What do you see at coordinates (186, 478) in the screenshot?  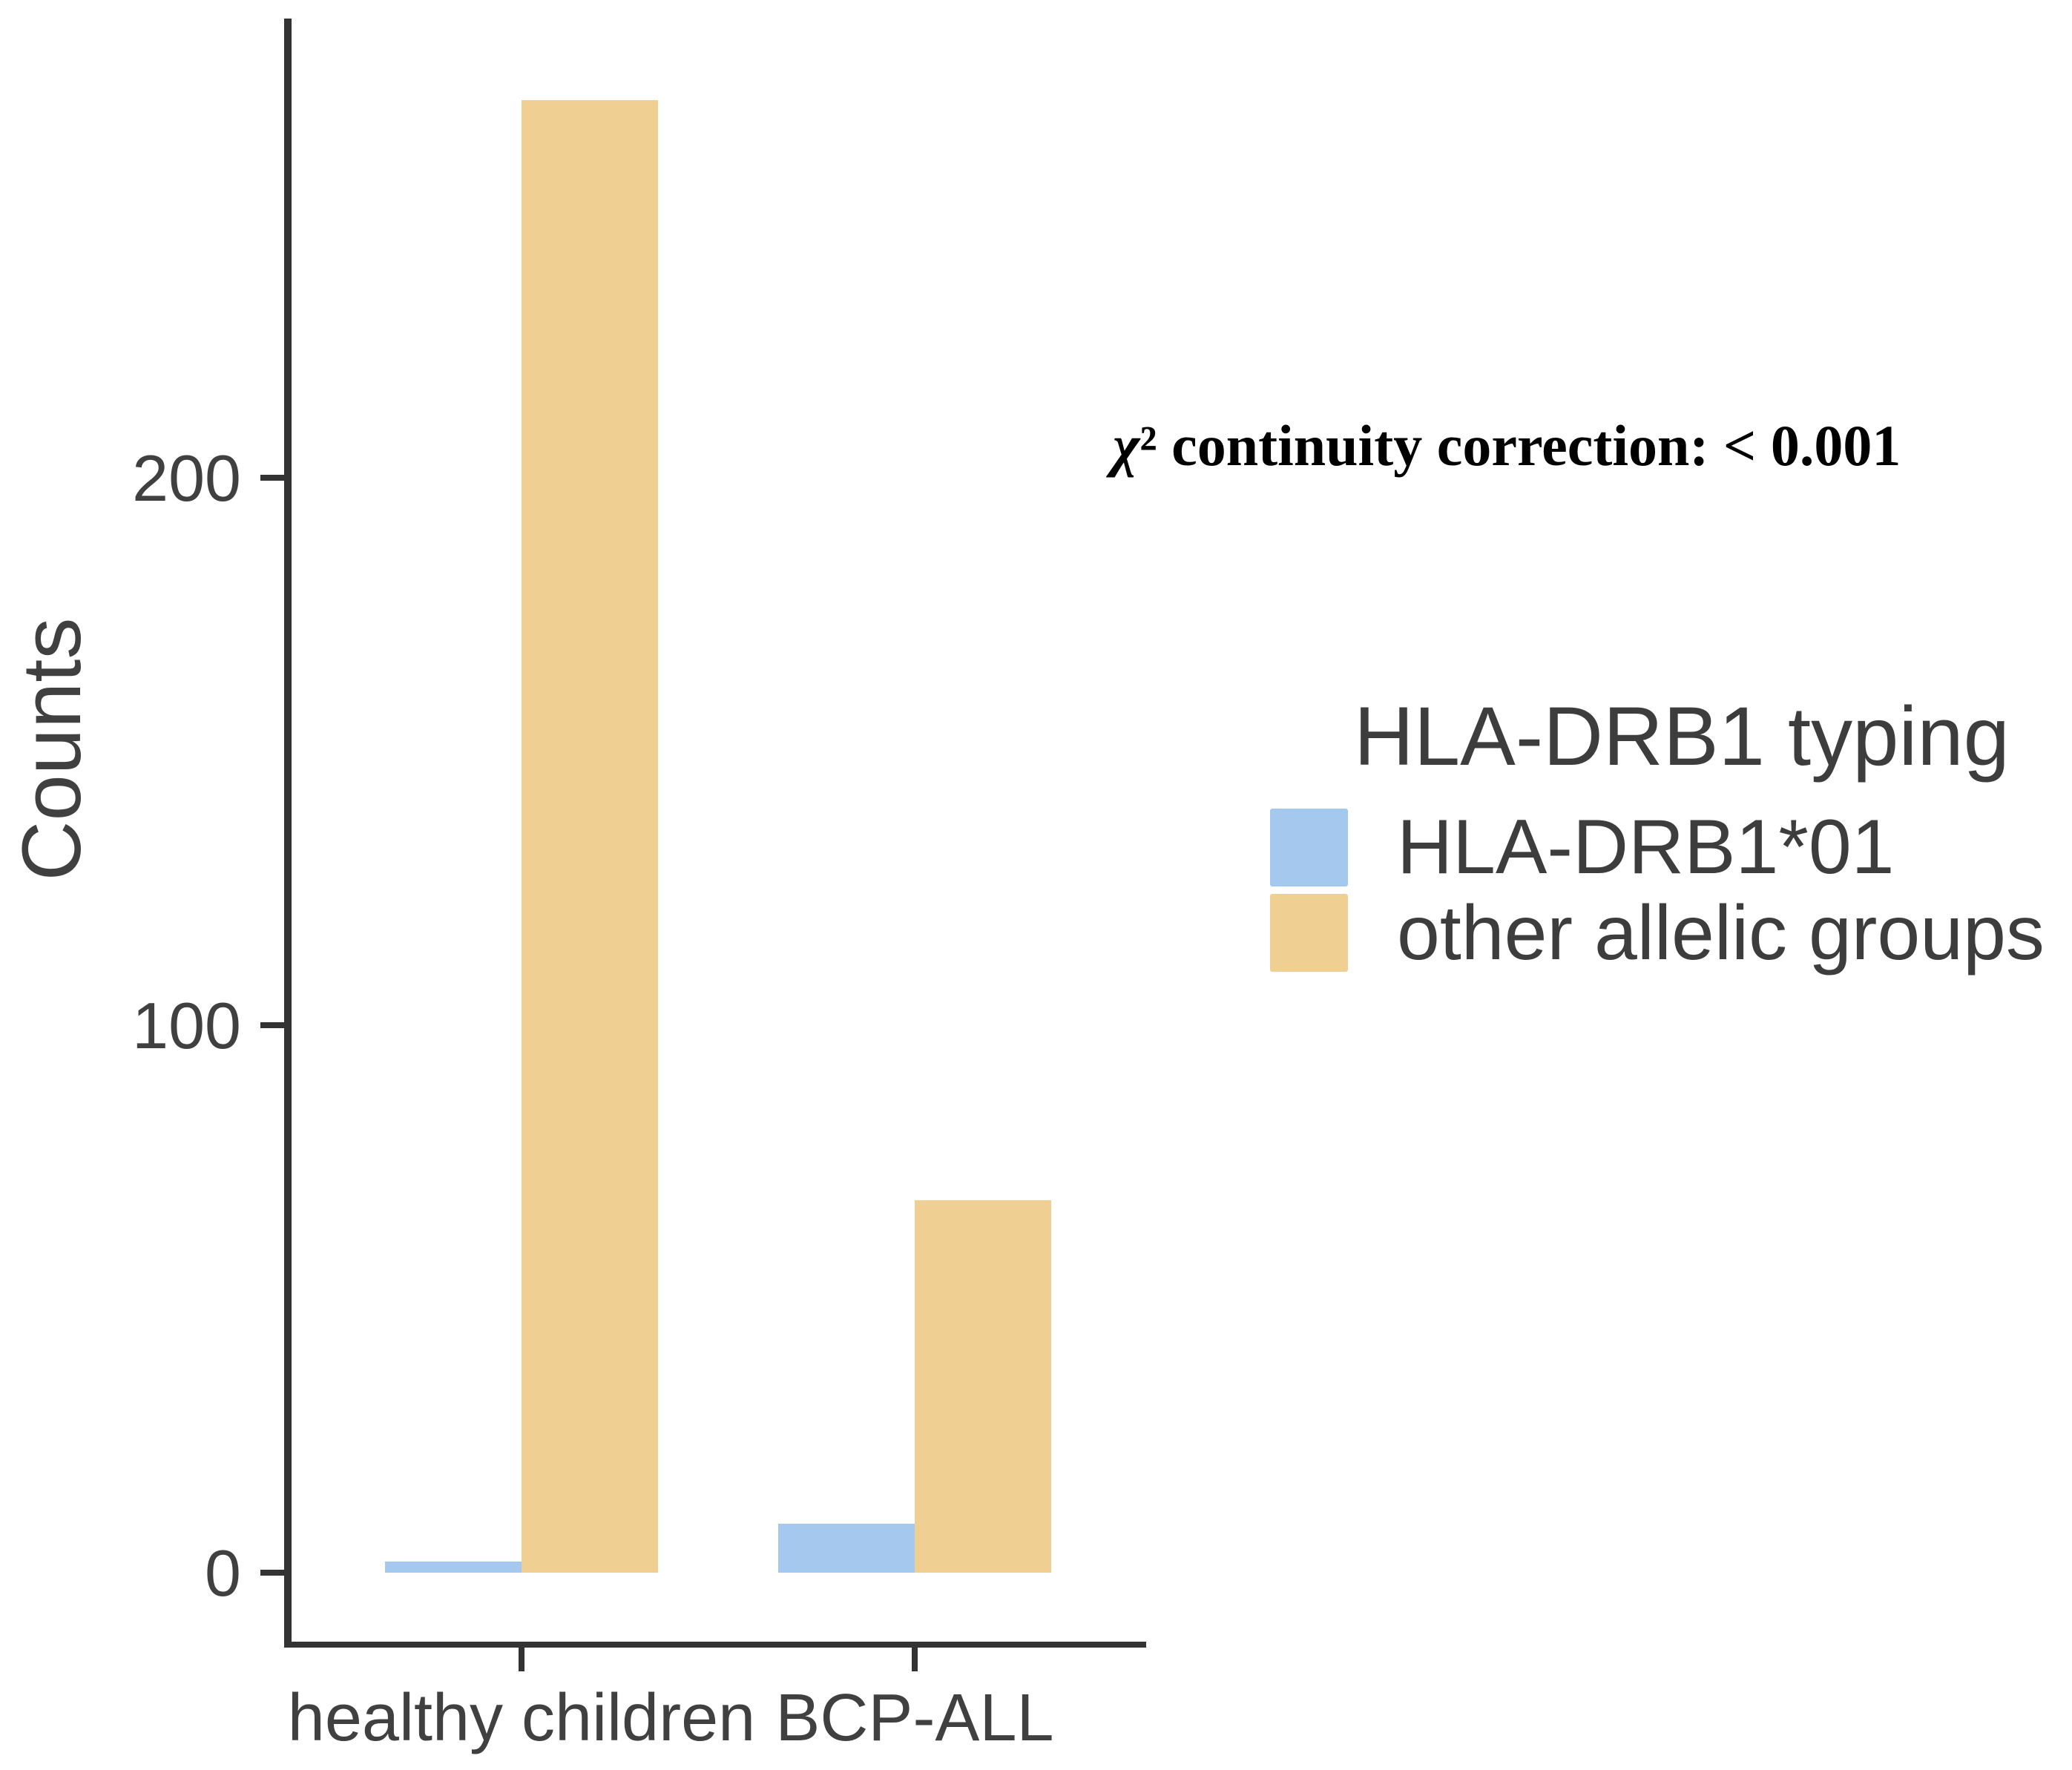 I see `y-tick-label-200: 200` at bounding box center [186, 478].